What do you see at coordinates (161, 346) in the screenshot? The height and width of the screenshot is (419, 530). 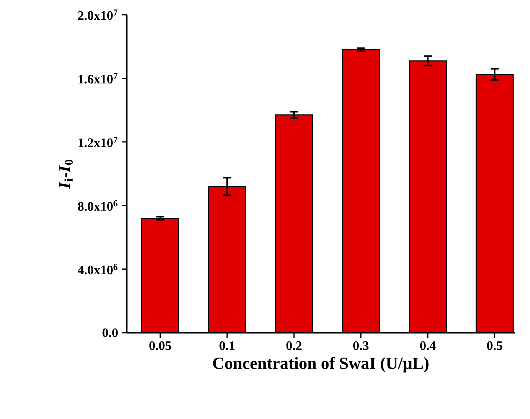 I see `x-tick-label: 0.05` at bounding box center [161, 346].